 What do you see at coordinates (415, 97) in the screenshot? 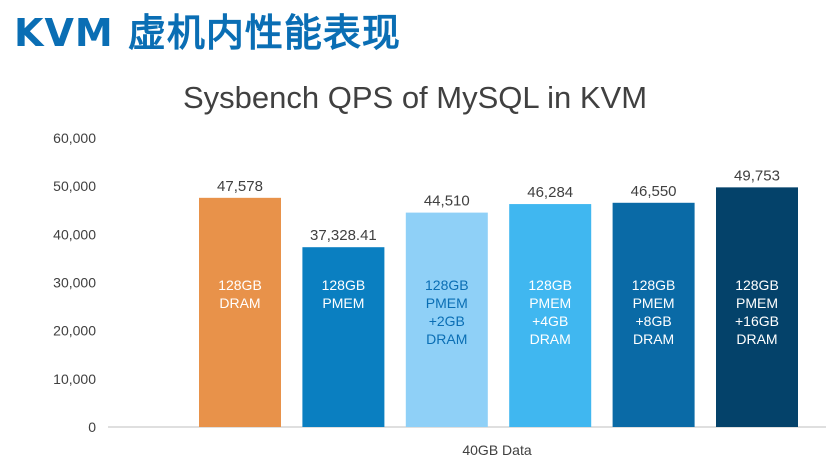
I see `chart-title: Sysbench QPS of MySQL in KVM` at bounding box center [415, 97].